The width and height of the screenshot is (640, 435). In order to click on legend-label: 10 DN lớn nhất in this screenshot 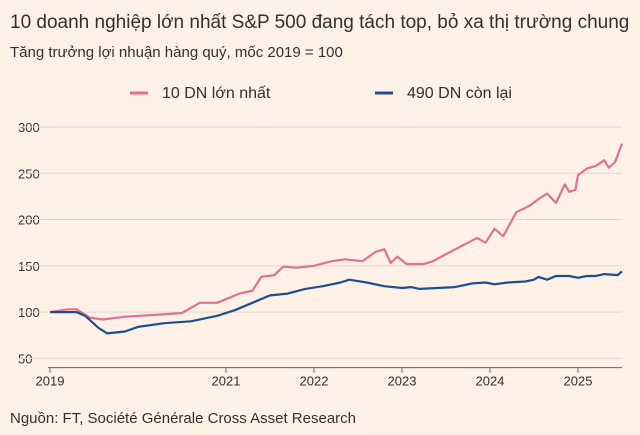, I will do `click(216, 93)`.